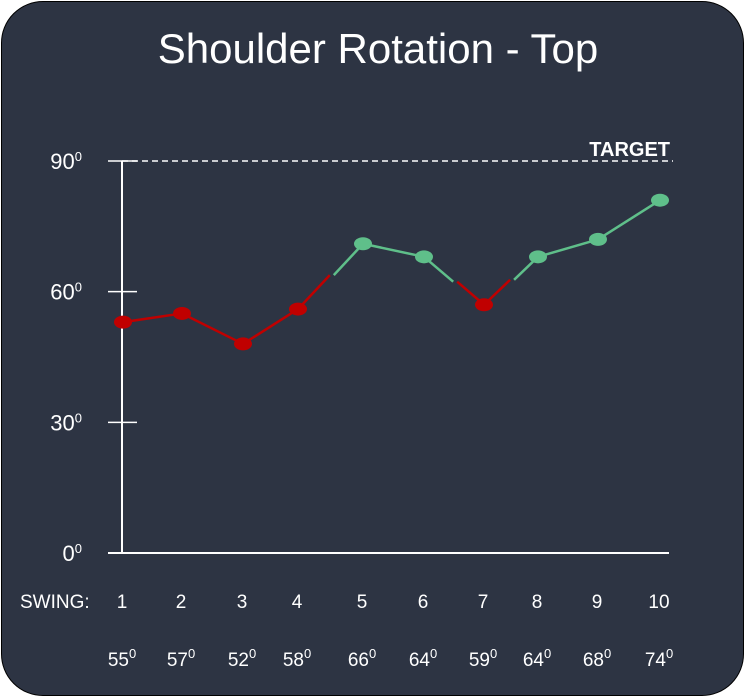  What do you see at coordinates (393, 602) in the screenshot?
I see `x-ticks: 1 2 3 4 5 6 7 8 9 10` at bounding box center [393, 602].